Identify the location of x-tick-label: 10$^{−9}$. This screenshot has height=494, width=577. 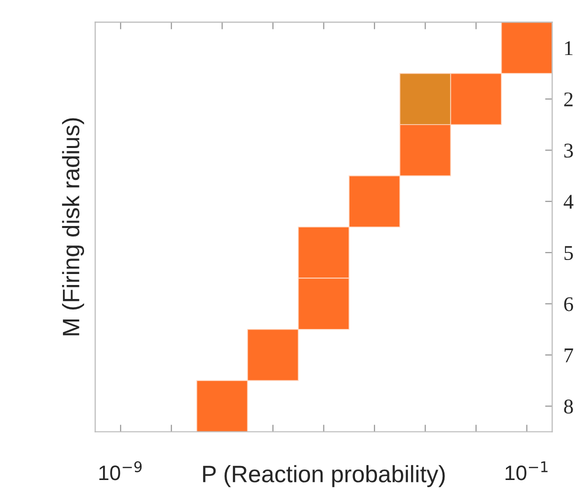
(120, 470).